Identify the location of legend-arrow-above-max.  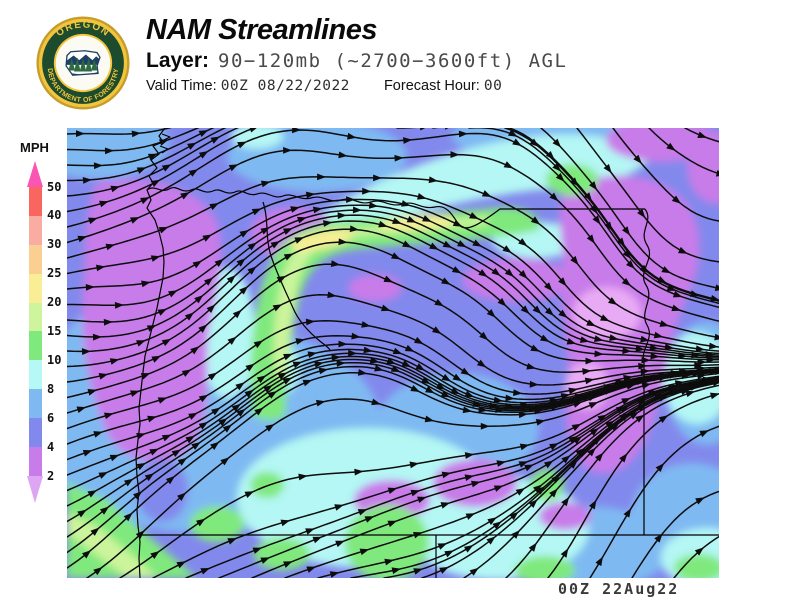
(35, 174).